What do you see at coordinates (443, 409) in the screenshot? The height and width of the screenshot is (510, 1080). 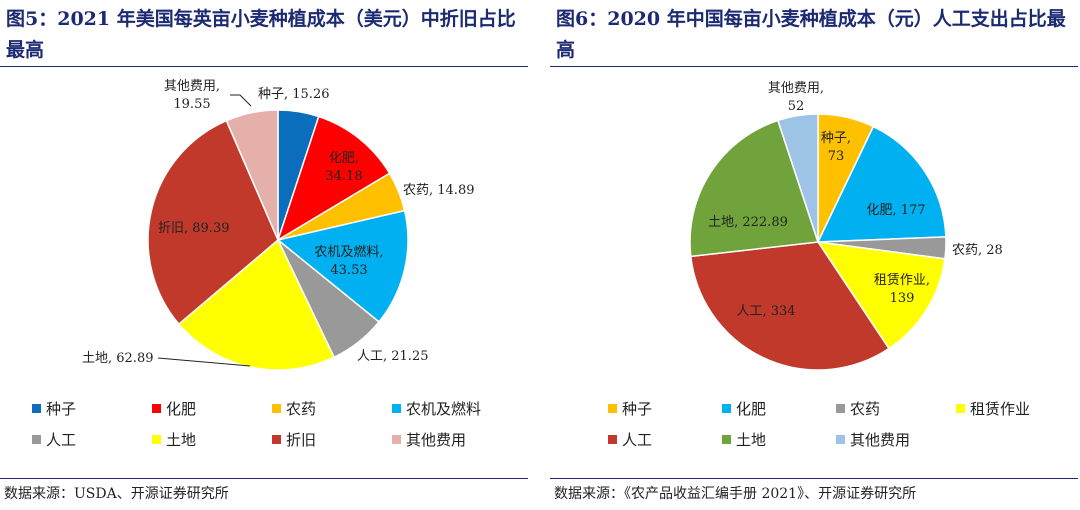 I see `legend-item-4: 农机及燃料` at bounding box center [443, 409].